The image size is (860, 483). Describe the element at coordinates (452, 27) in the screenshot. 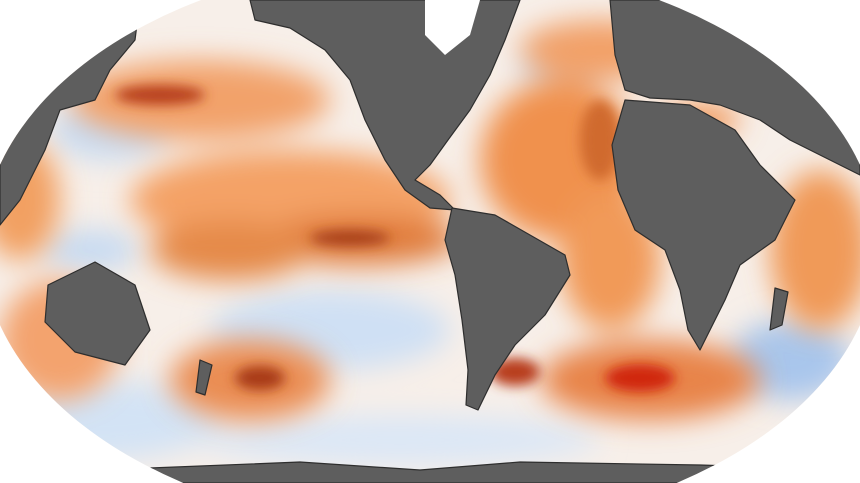

I see `greenland` at that location.